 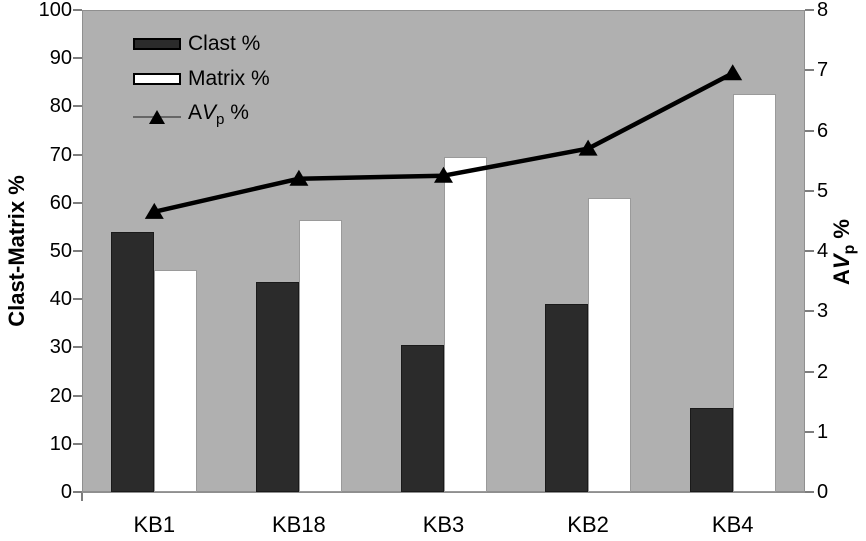 What do you see at coordinates (60, 58) in the screenshot?
I see `left-tick-label: 90` at bounding box center [60, 58].